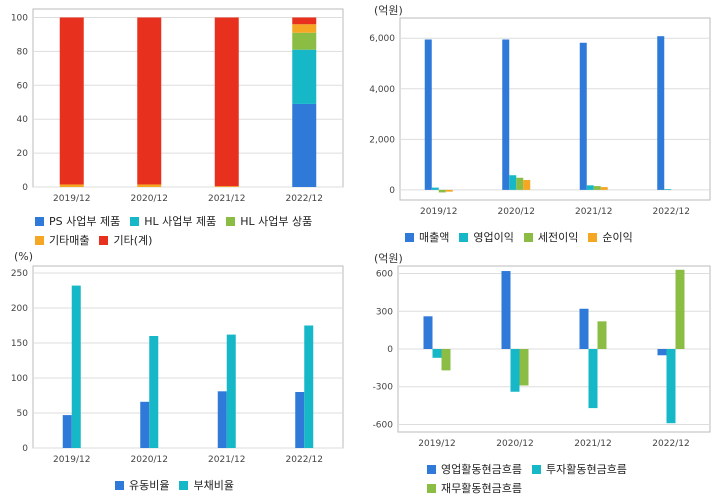 This screenshot has height=496, width=720. I want to click on y-tick-label: 300, so click(384, 312).